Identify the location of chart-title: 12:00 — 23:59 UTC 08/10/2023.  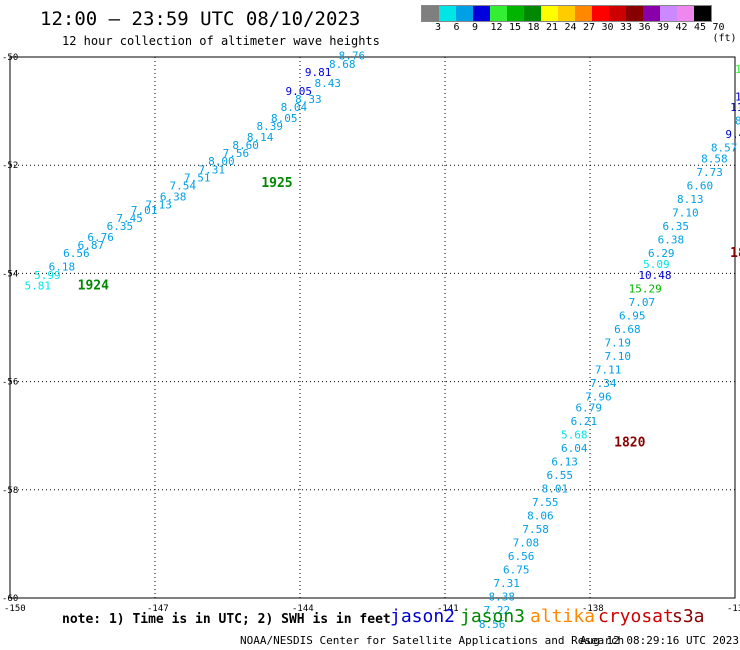
(200, 19).